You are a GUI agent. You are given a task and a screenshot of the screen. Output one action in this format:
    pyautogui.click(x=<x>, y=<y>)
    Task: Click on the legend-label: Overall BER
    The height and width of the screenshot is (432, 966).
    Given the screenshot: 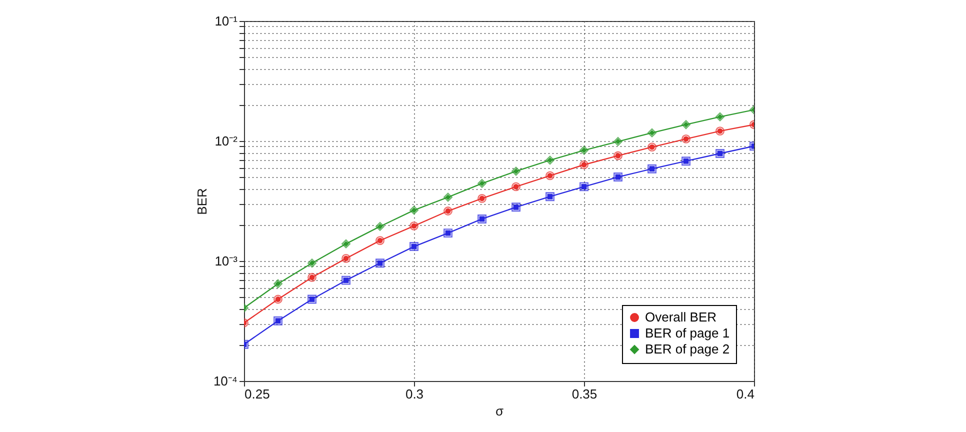 What is the action you would take?
    pyautogui.click(x=681, y=317)
    